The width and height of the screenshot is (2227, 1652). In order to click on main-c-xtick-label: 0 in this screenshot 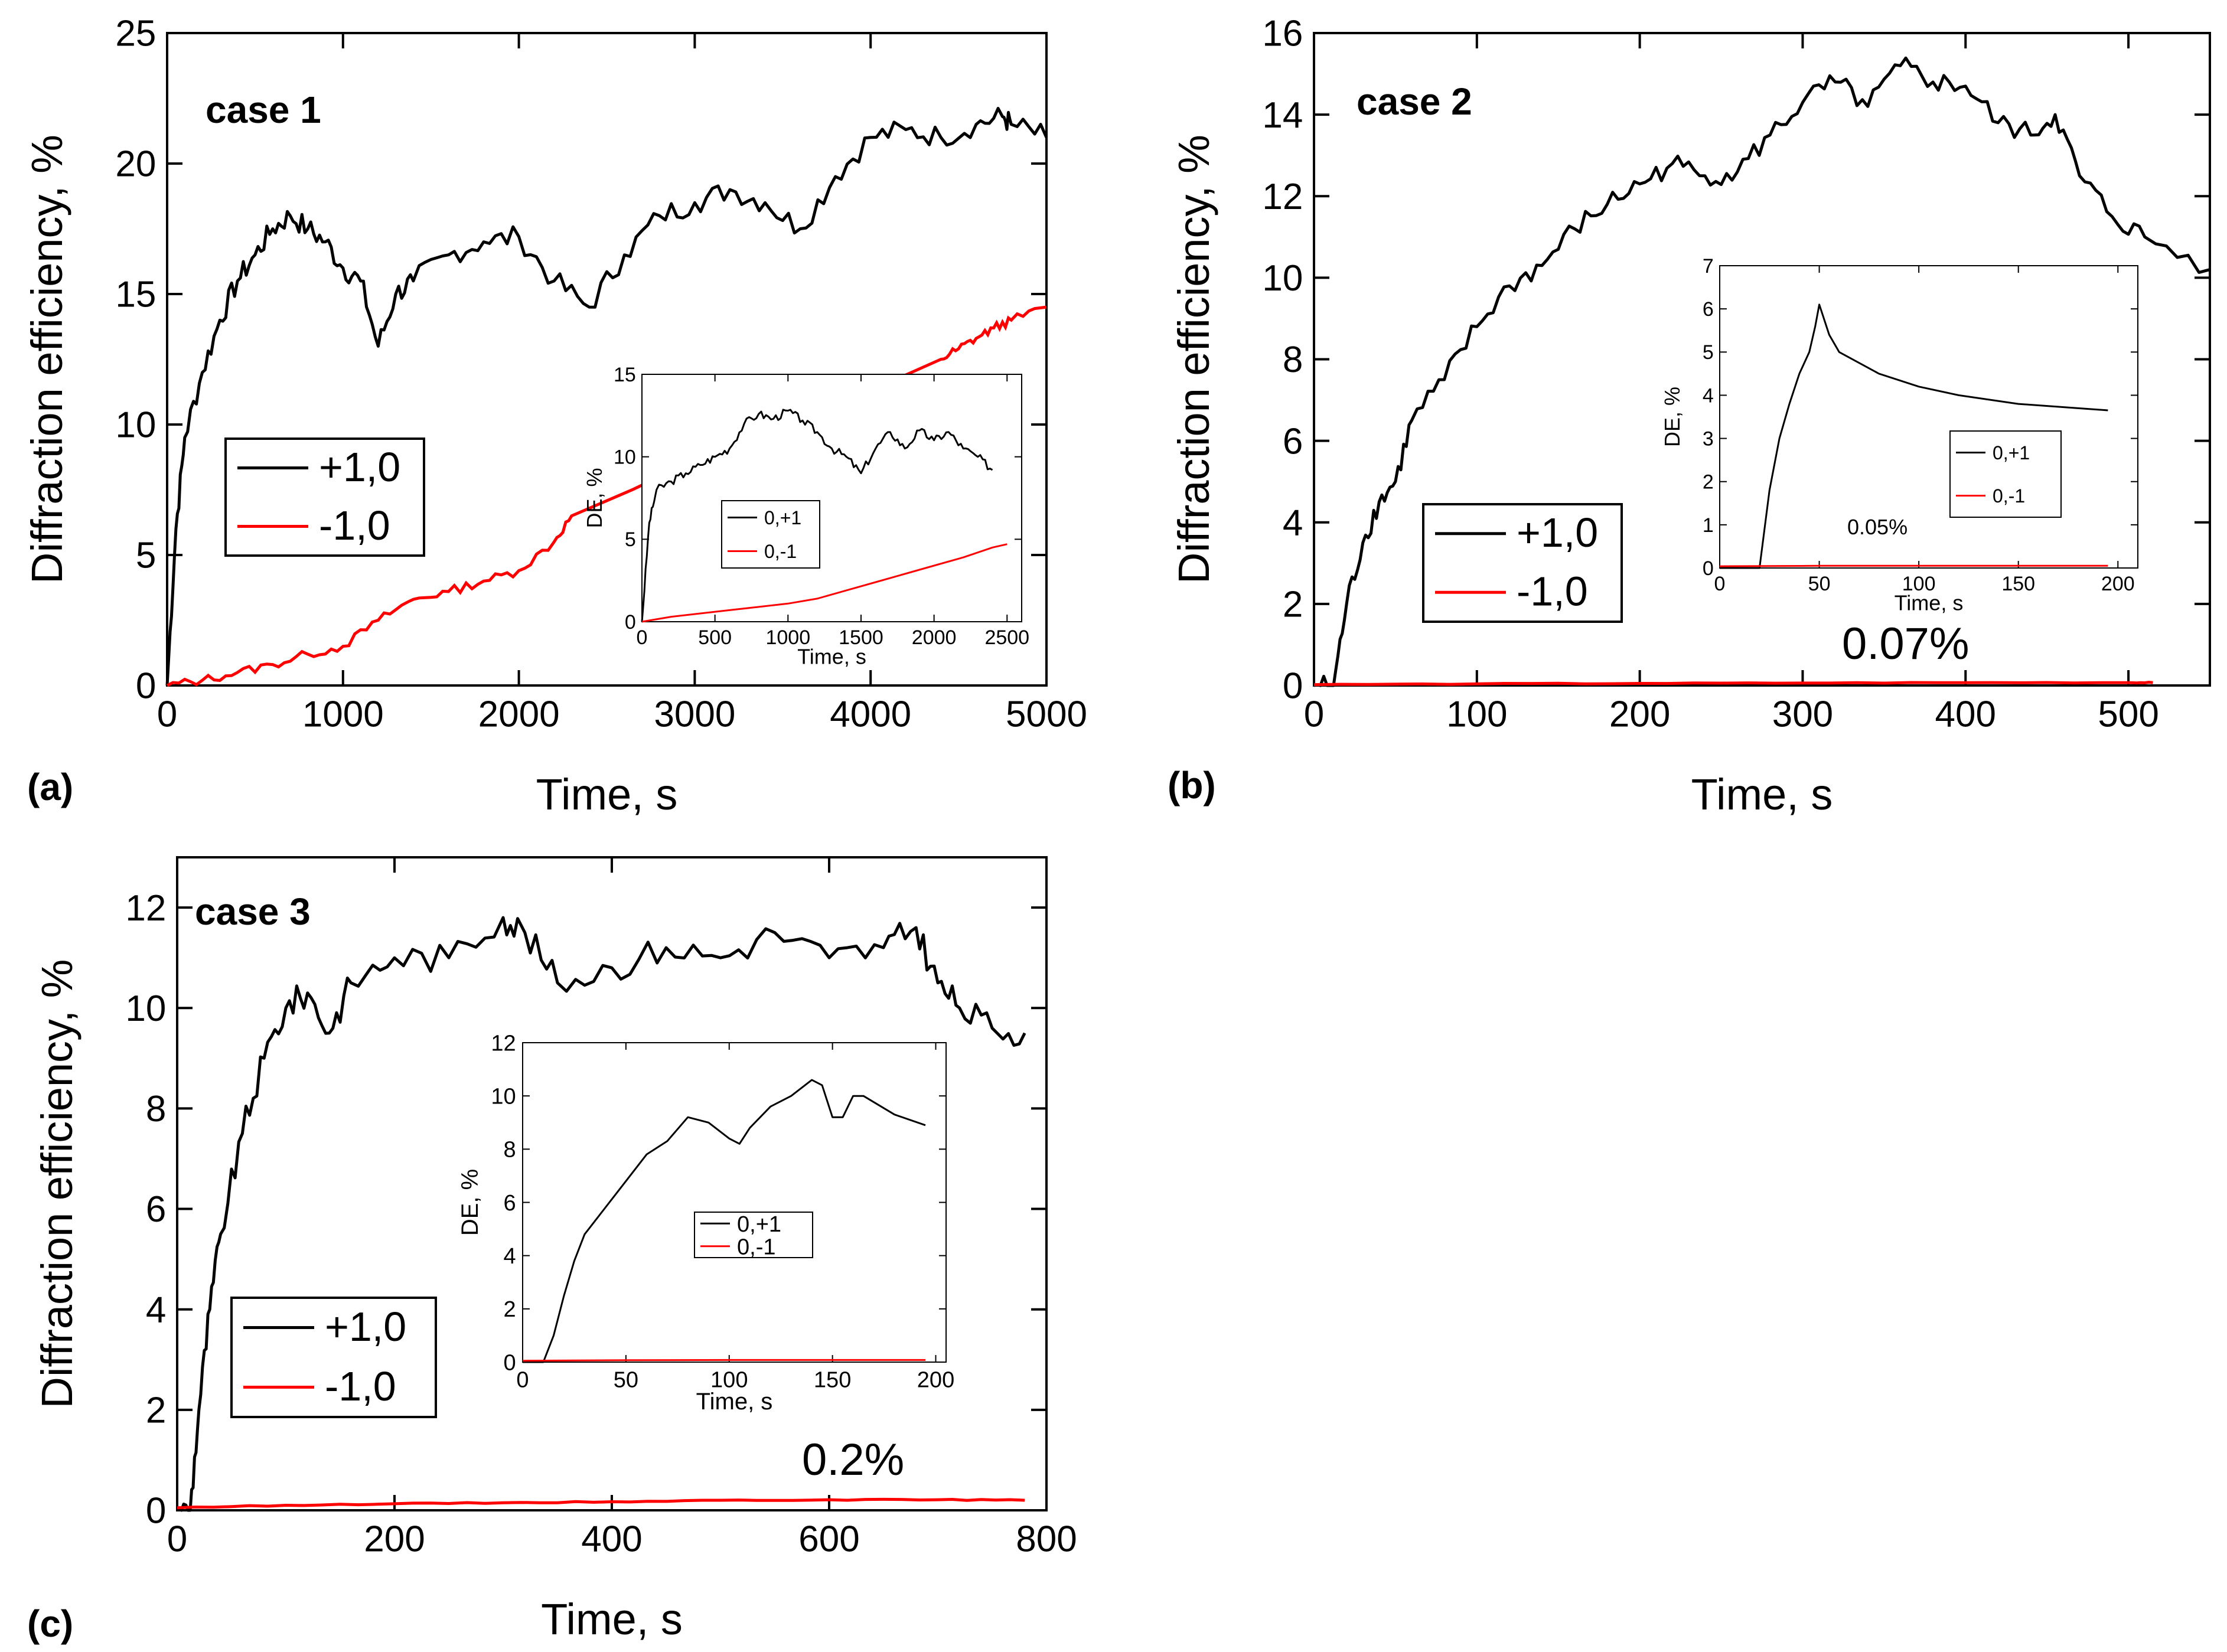, I will do `click(177, 1539)`.